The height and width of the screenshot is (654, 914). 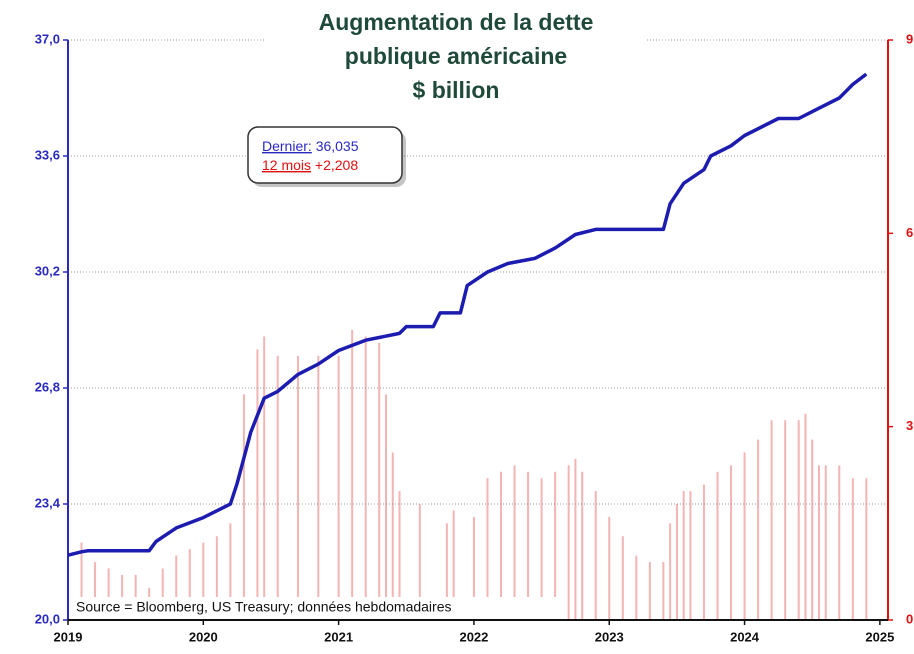 I want to click on annotation-text: 12 mois +2,208, so click(x=310, y=165).